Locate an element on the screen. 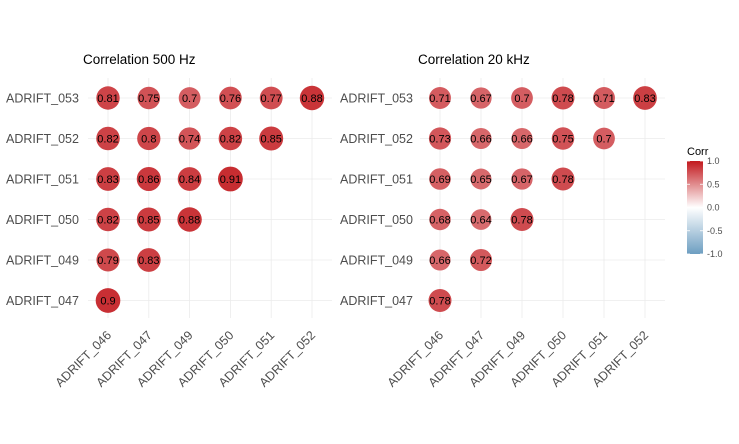 This screenshot has width=739, height=444. correlation-value-label: 0.76 is located at coordinates (230, 99).